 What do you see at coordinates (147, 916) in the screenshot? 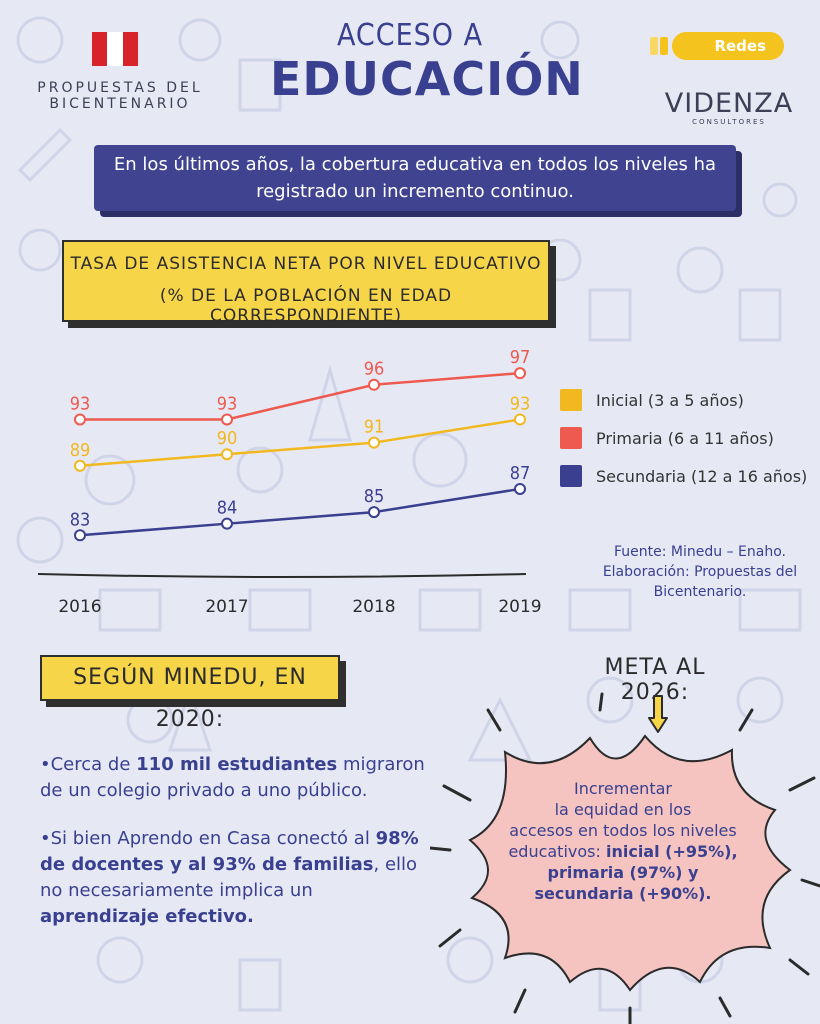
I see `bullet-2-bold-2: aprendizaje efectivo.` at bounding box center [147, 916].